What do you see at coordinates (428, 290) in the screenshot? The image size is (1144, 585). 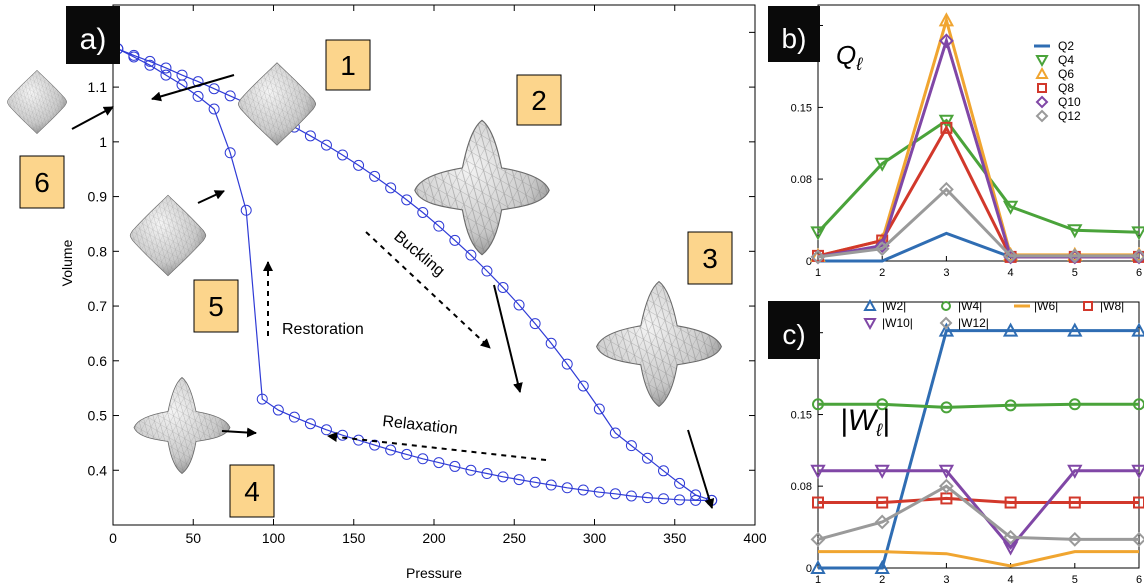 I see `buckling-arrow` at bounding box center [428, 290].